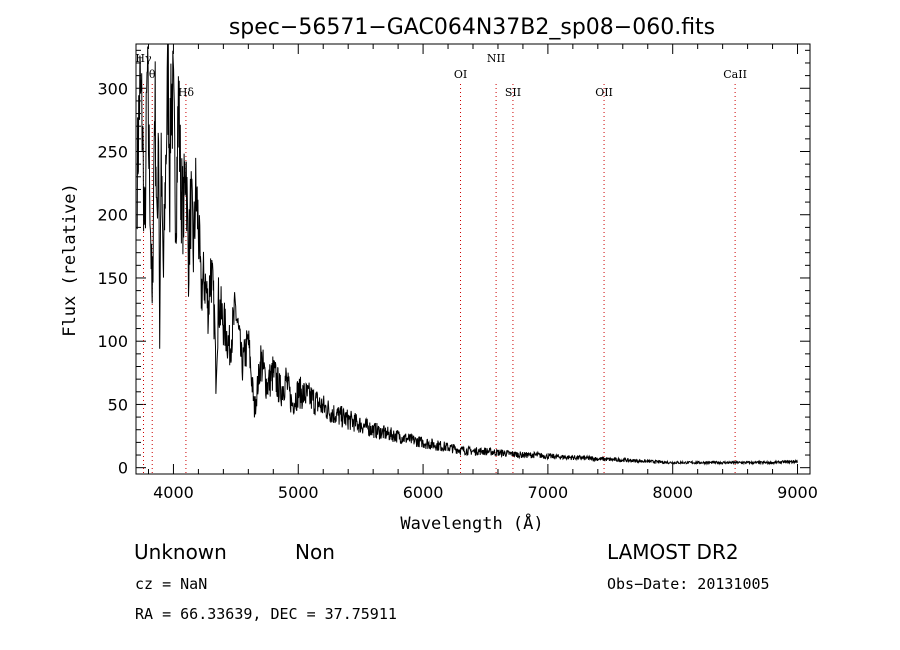 This screenshot has width=900, height=650. What do you see at coordinates (123, 468) in the screenshot?
I see `y-tick-label: 0` at bounding box center [123, 468].